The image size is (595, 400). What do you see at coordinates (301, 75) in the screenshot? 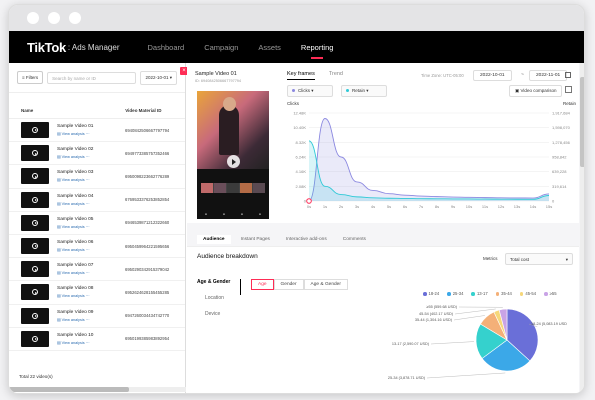
I see `tab-key-frames: Key frames` at bounding box center [301, 75].